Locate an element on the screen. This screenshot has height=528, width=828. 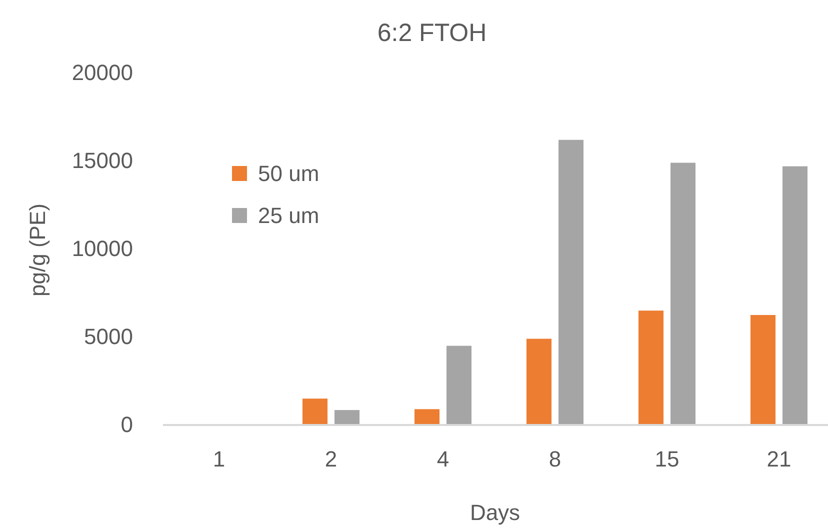
legend-label: 50 um is located at coordinates (289, 173).